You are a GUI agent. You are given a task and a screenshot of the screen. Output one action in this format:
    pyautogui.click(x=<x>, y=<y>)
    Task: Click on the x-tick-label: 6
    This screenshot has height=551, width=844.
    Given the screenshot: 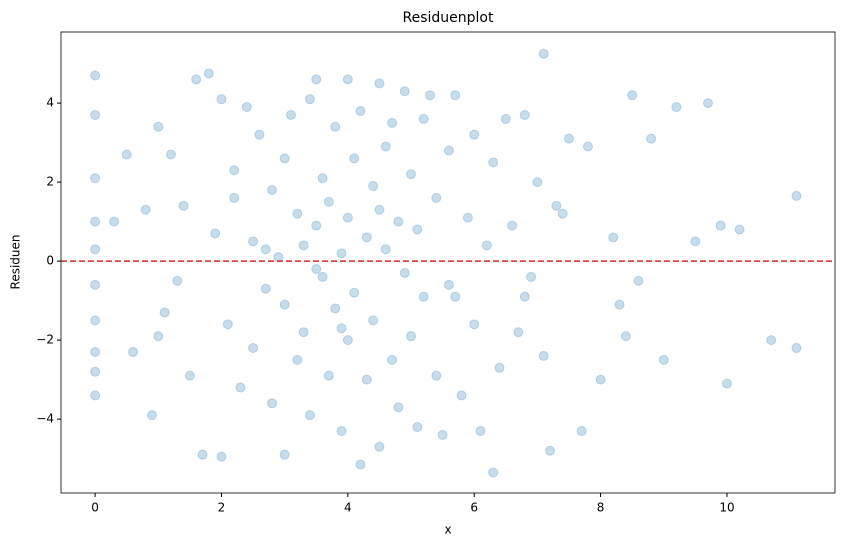 What is the action you would take?
    pyautogui.click(x=474, y=508)
    